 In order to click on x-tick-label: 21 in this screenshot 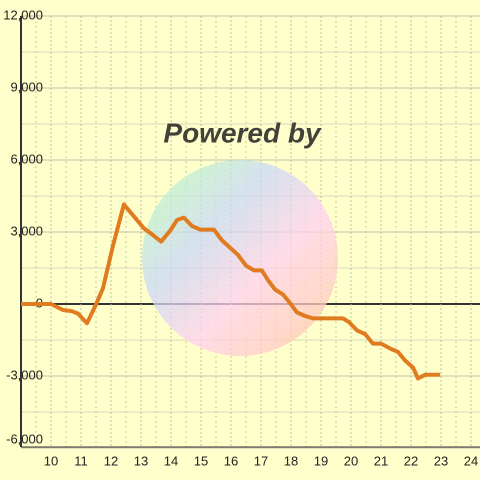, I will do `click(381, 460)`.